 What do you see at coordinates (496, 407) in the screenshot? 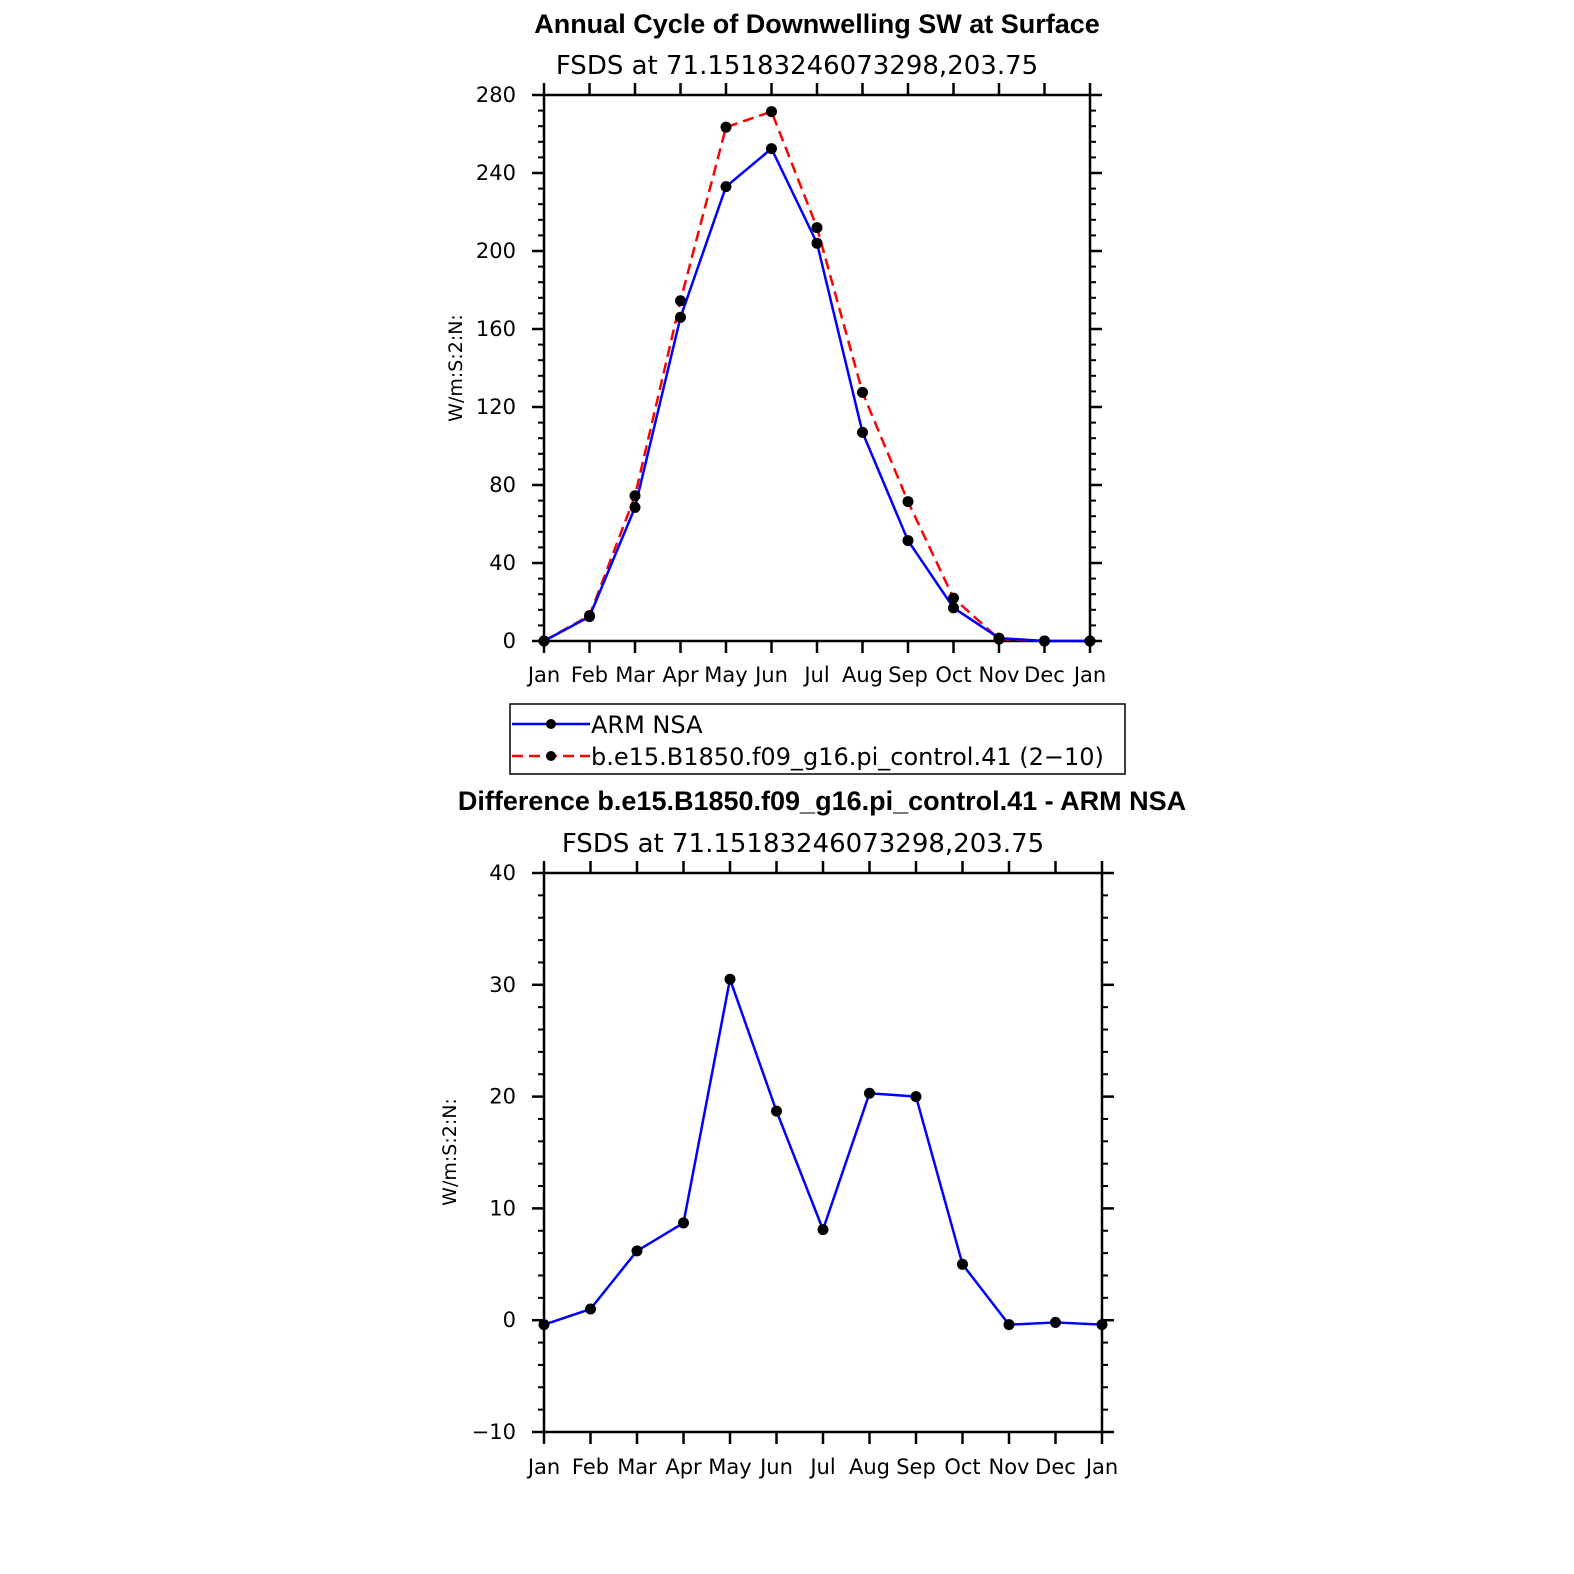
I see `y-tick-label: 120` at bounding box center [496, 407].